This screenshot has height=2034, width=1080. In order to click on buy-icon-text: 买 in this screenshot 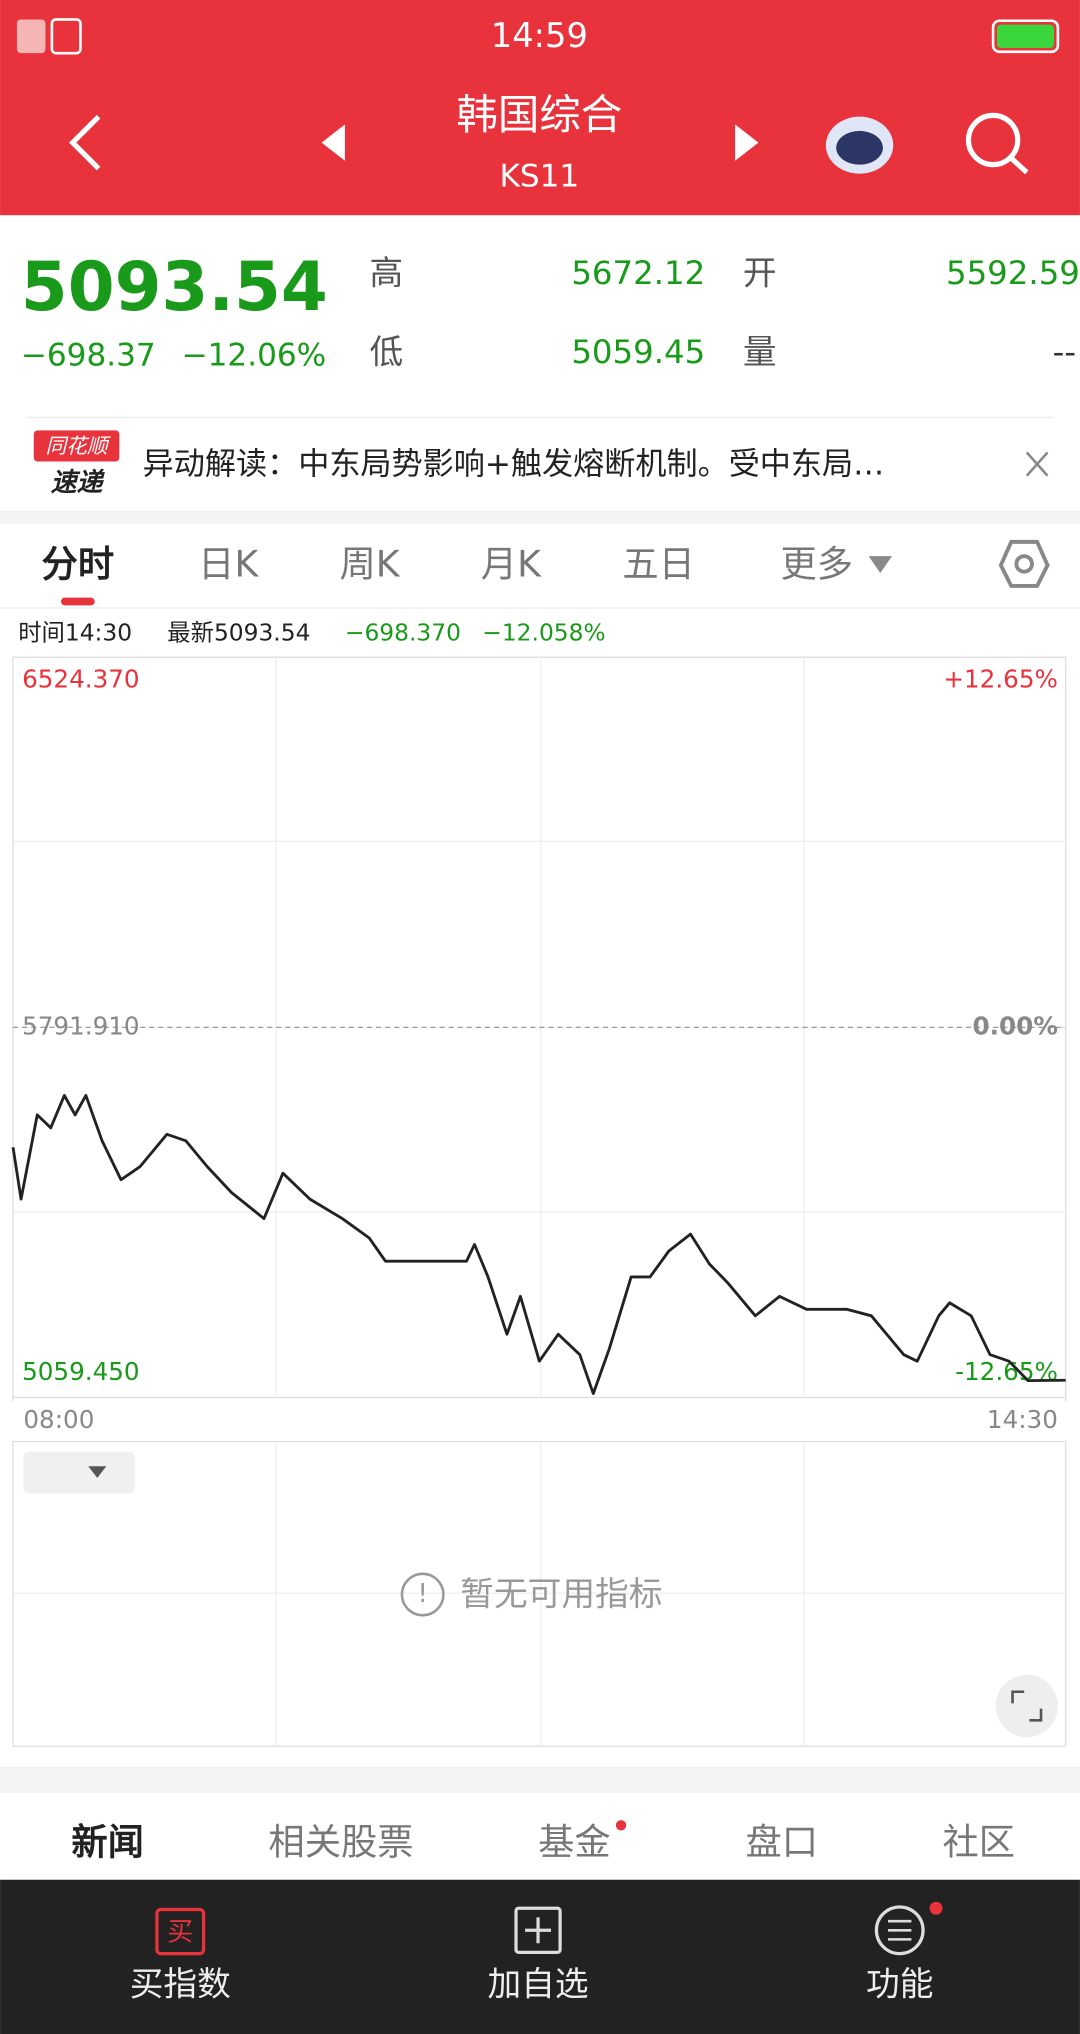, I will do `click(180, 1932)`.